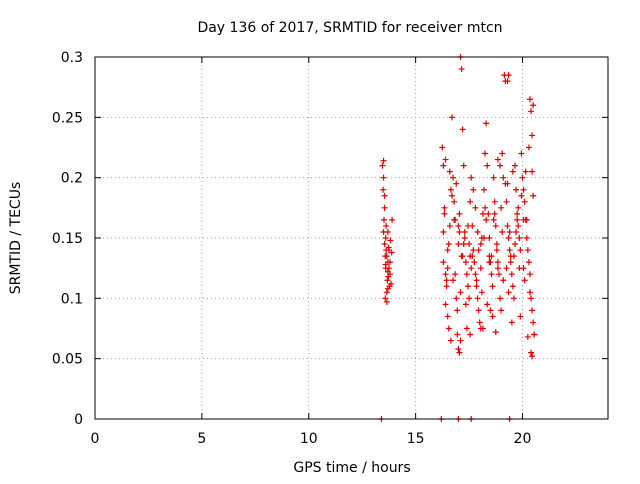 The image size is (640, 484). Describe the element at coordinates (67, 239) in the screenshot. I see `y-tick-label: 0.15` at that location.